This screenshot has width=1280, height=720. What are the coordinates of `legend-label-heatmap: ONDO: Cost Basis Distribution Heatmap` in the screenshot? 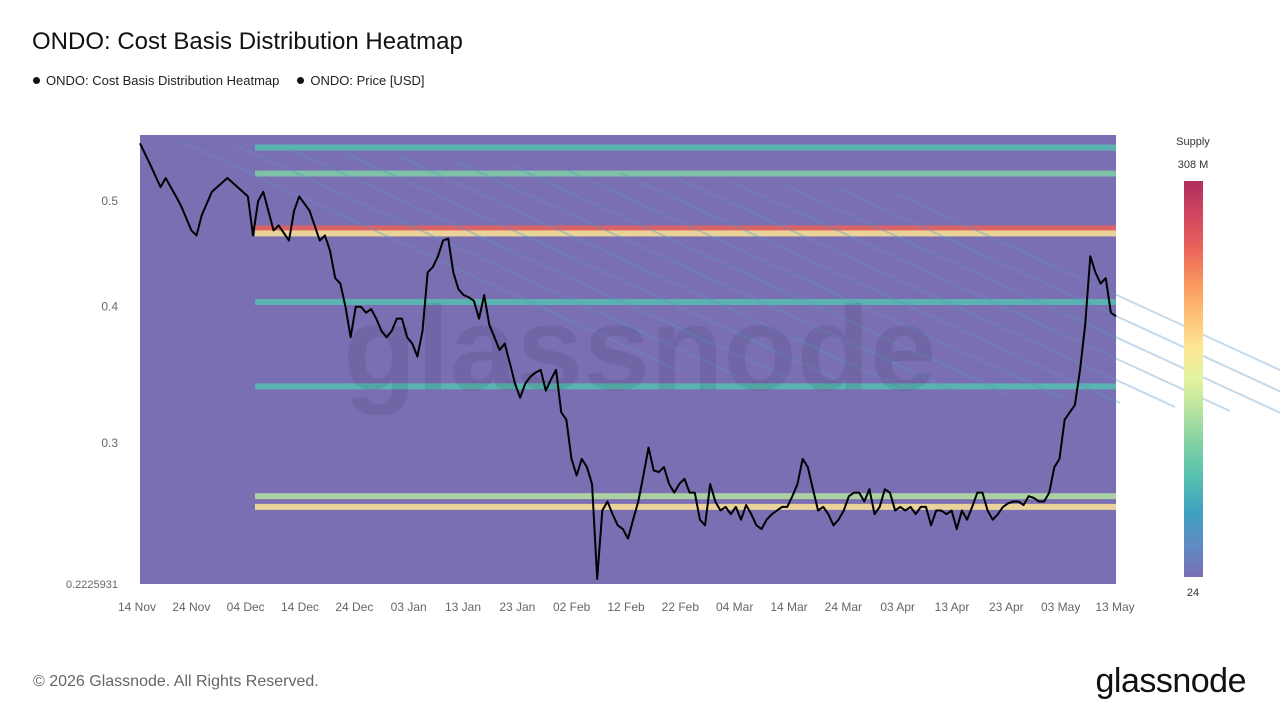 It's located at (163, 80).